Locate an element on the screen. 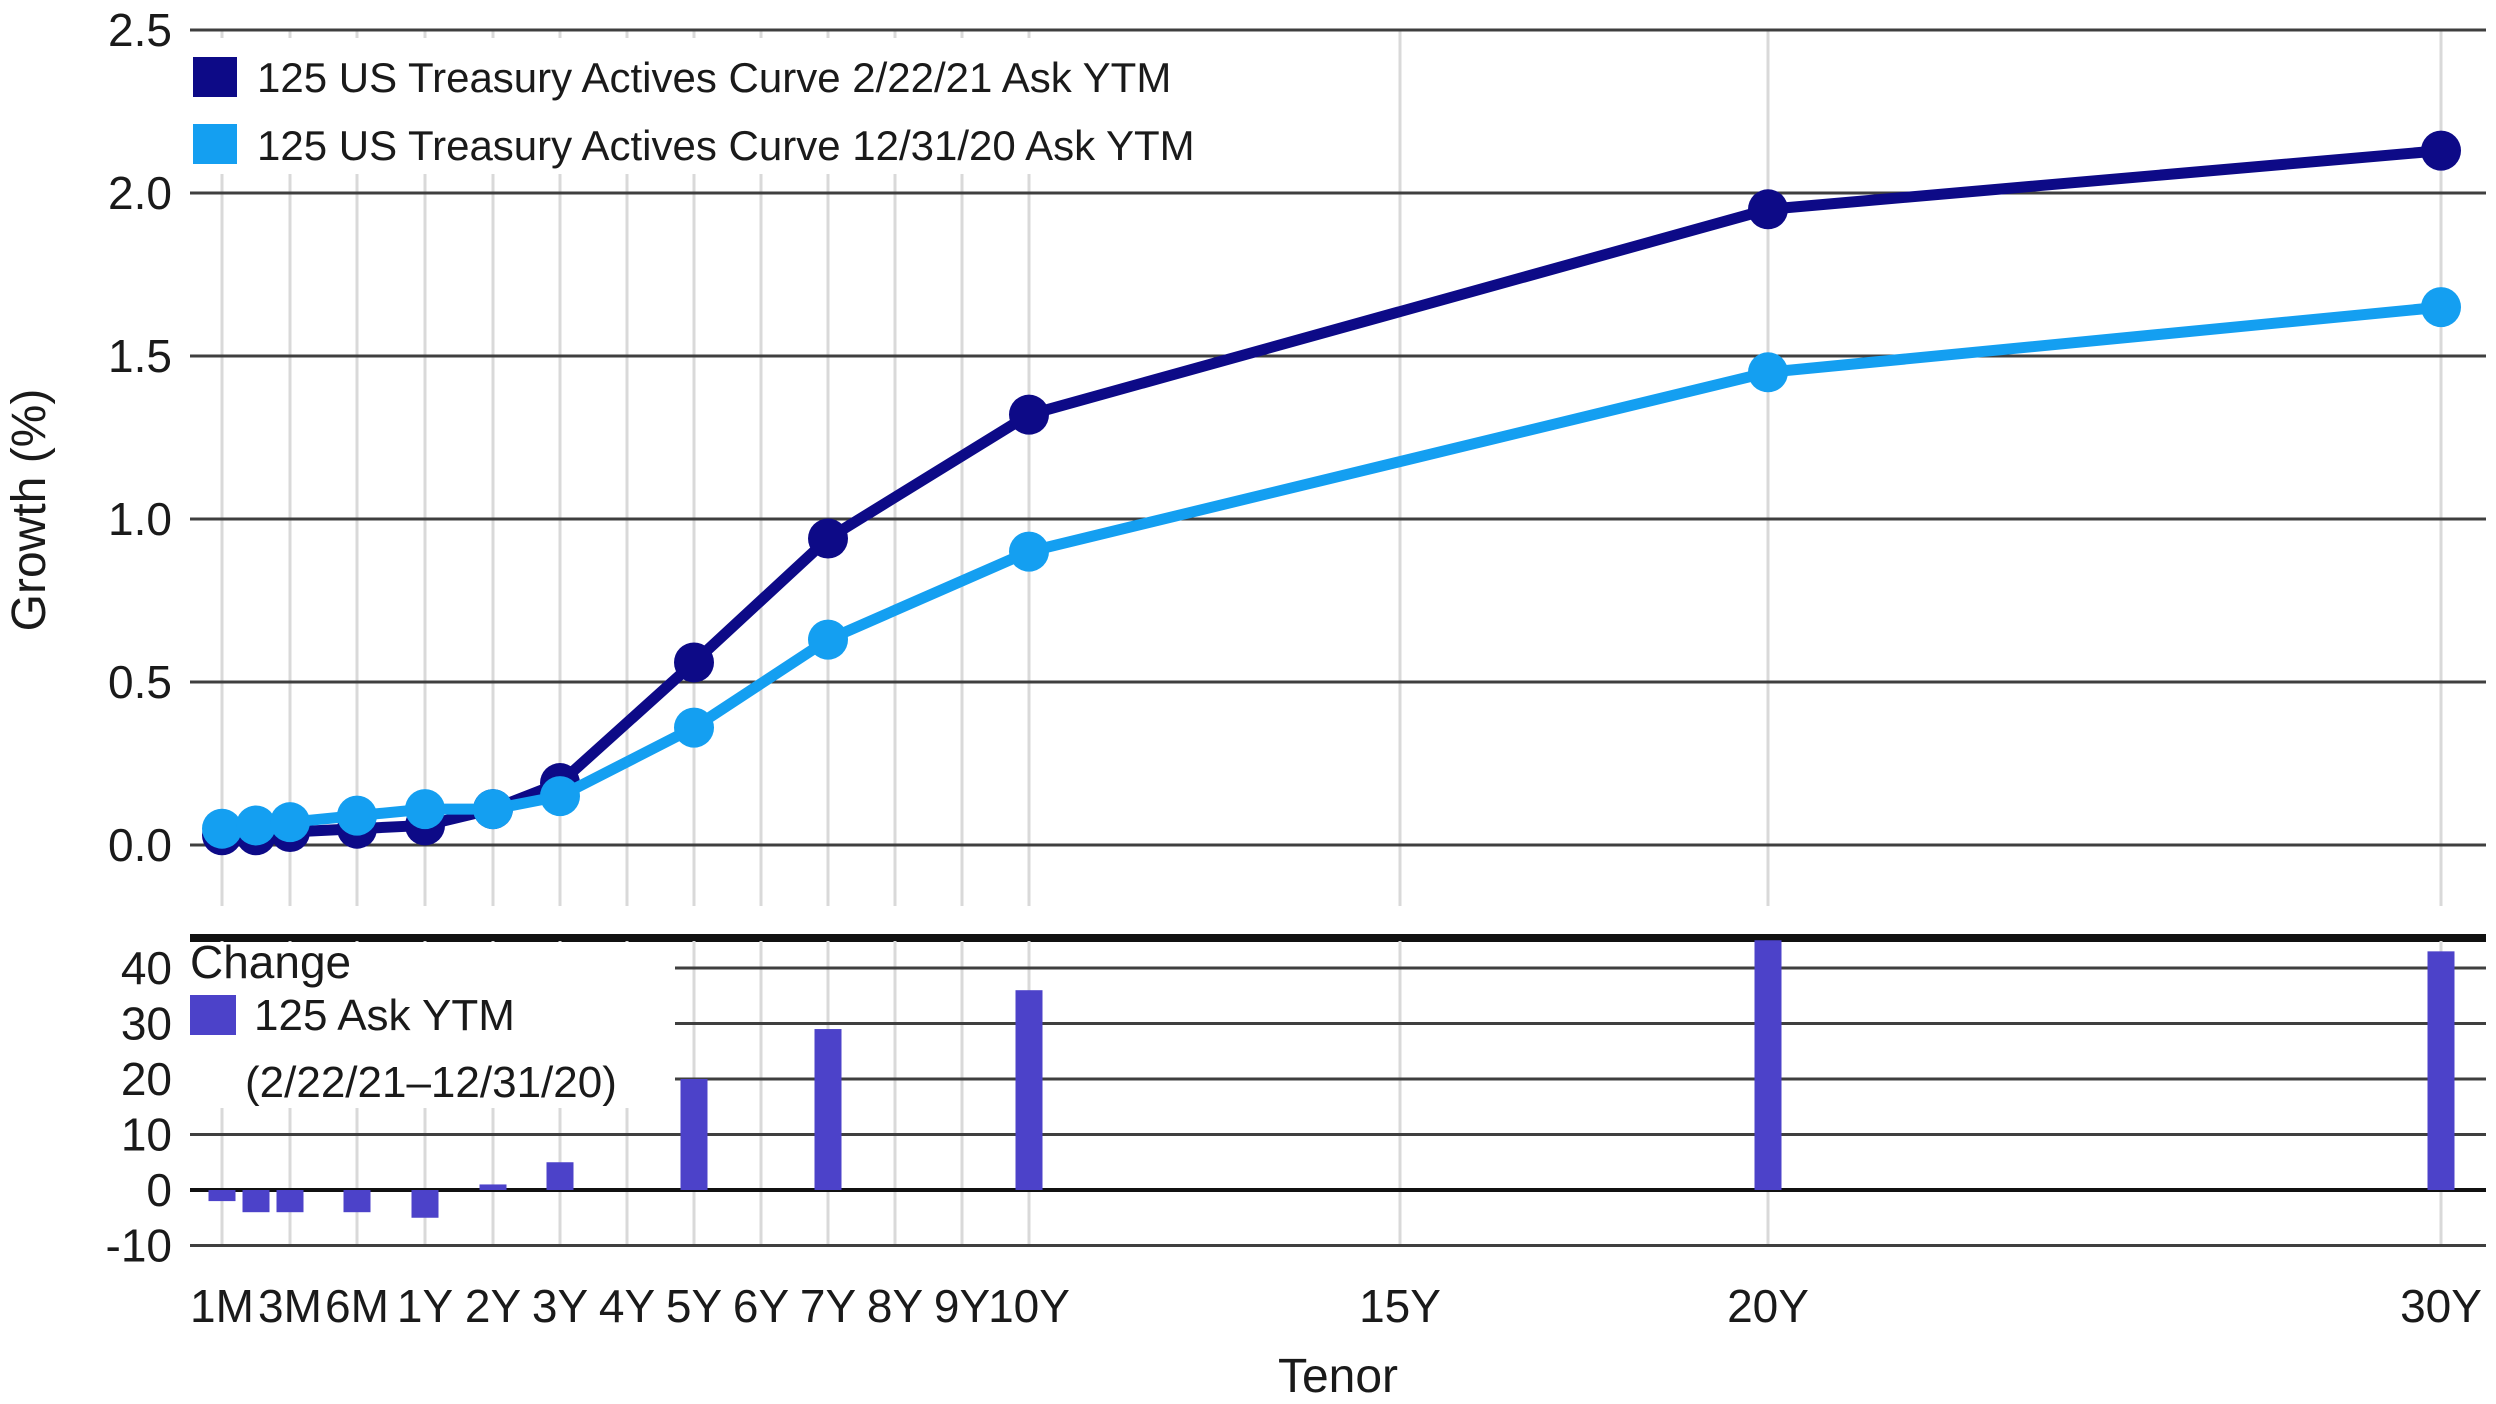 The width and height of the screenshot is (2496, 1404). x-axis-title: Tenor is located at coordinates (1338, 1376).